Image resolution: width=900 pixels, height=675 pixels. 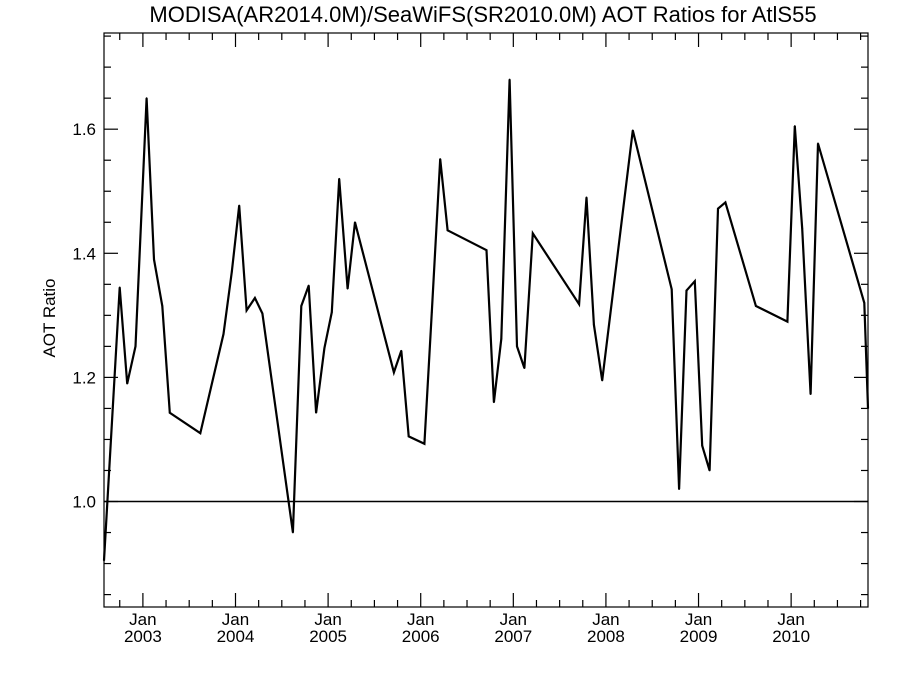 What do you see at coordinates (49, 317) in the screenshot?
I see `y-axis-label: AOT Ratio` at bounding box center [49, 317].